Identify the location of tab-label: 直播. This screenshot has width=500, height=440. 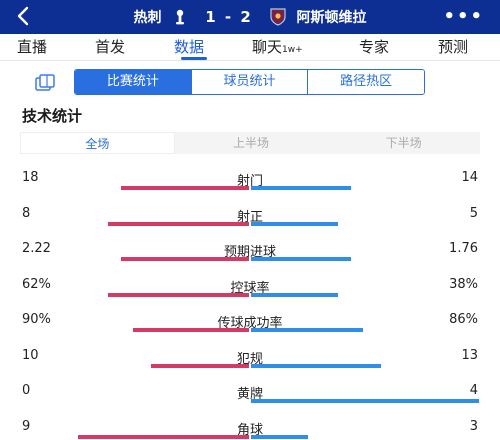
(32, 47).